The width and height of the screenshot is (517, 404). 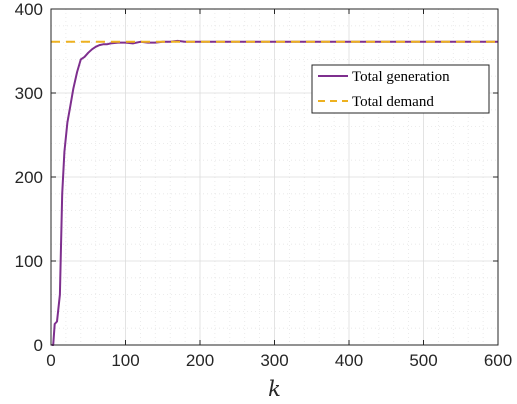 I want to click on legend-label-total-demand: Total demand, so click(x=393, y=102).